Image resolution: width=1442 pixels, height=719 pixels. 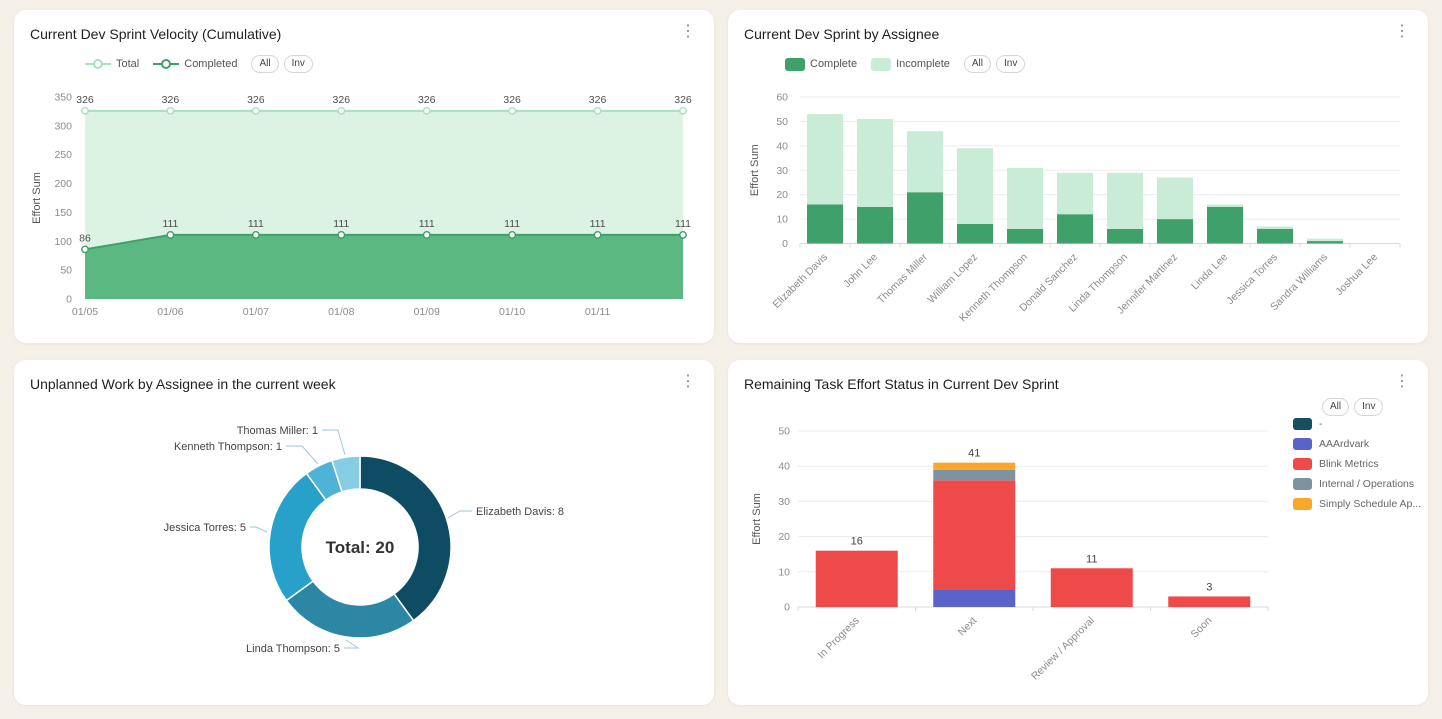 What do you see at coordinates (974, 598) in the screenshot?
I see `bar-segment-aaardvark` at bounding box center [974, 598].